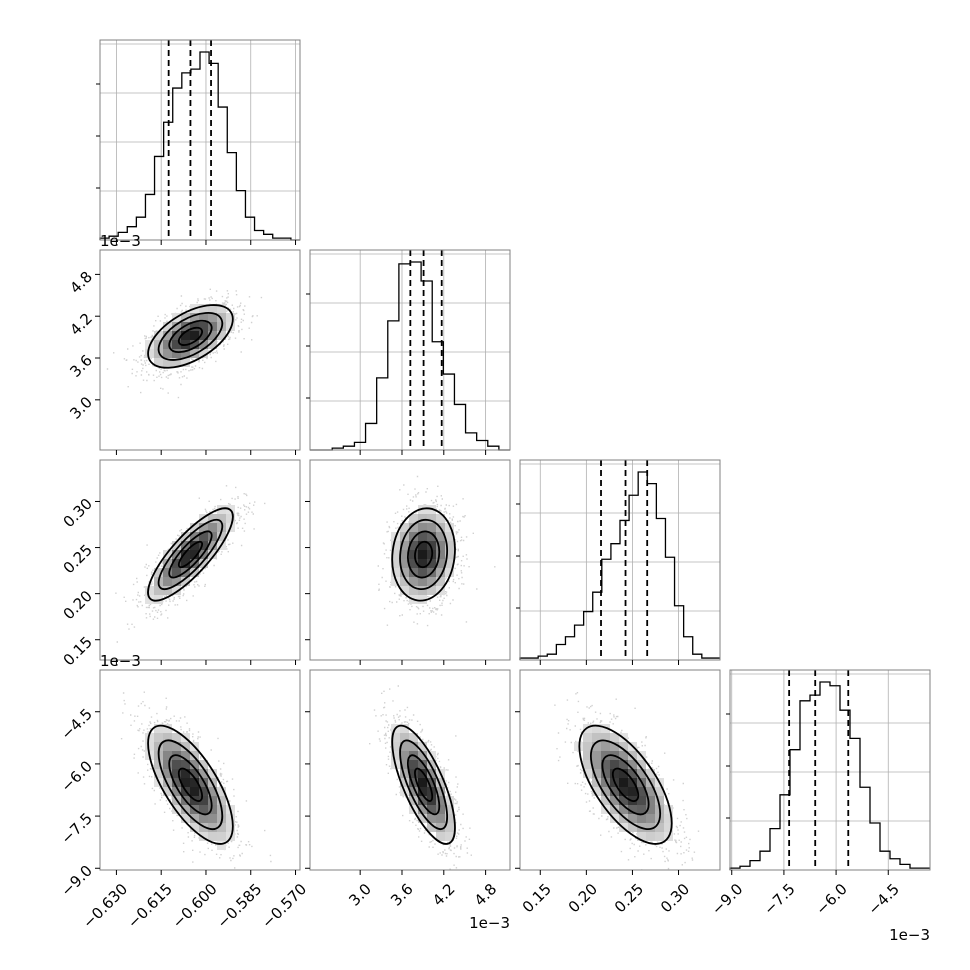 This screenshot has width=970, height=970. I want to click on x-offset-label: 1e−3, so click(489, 923).